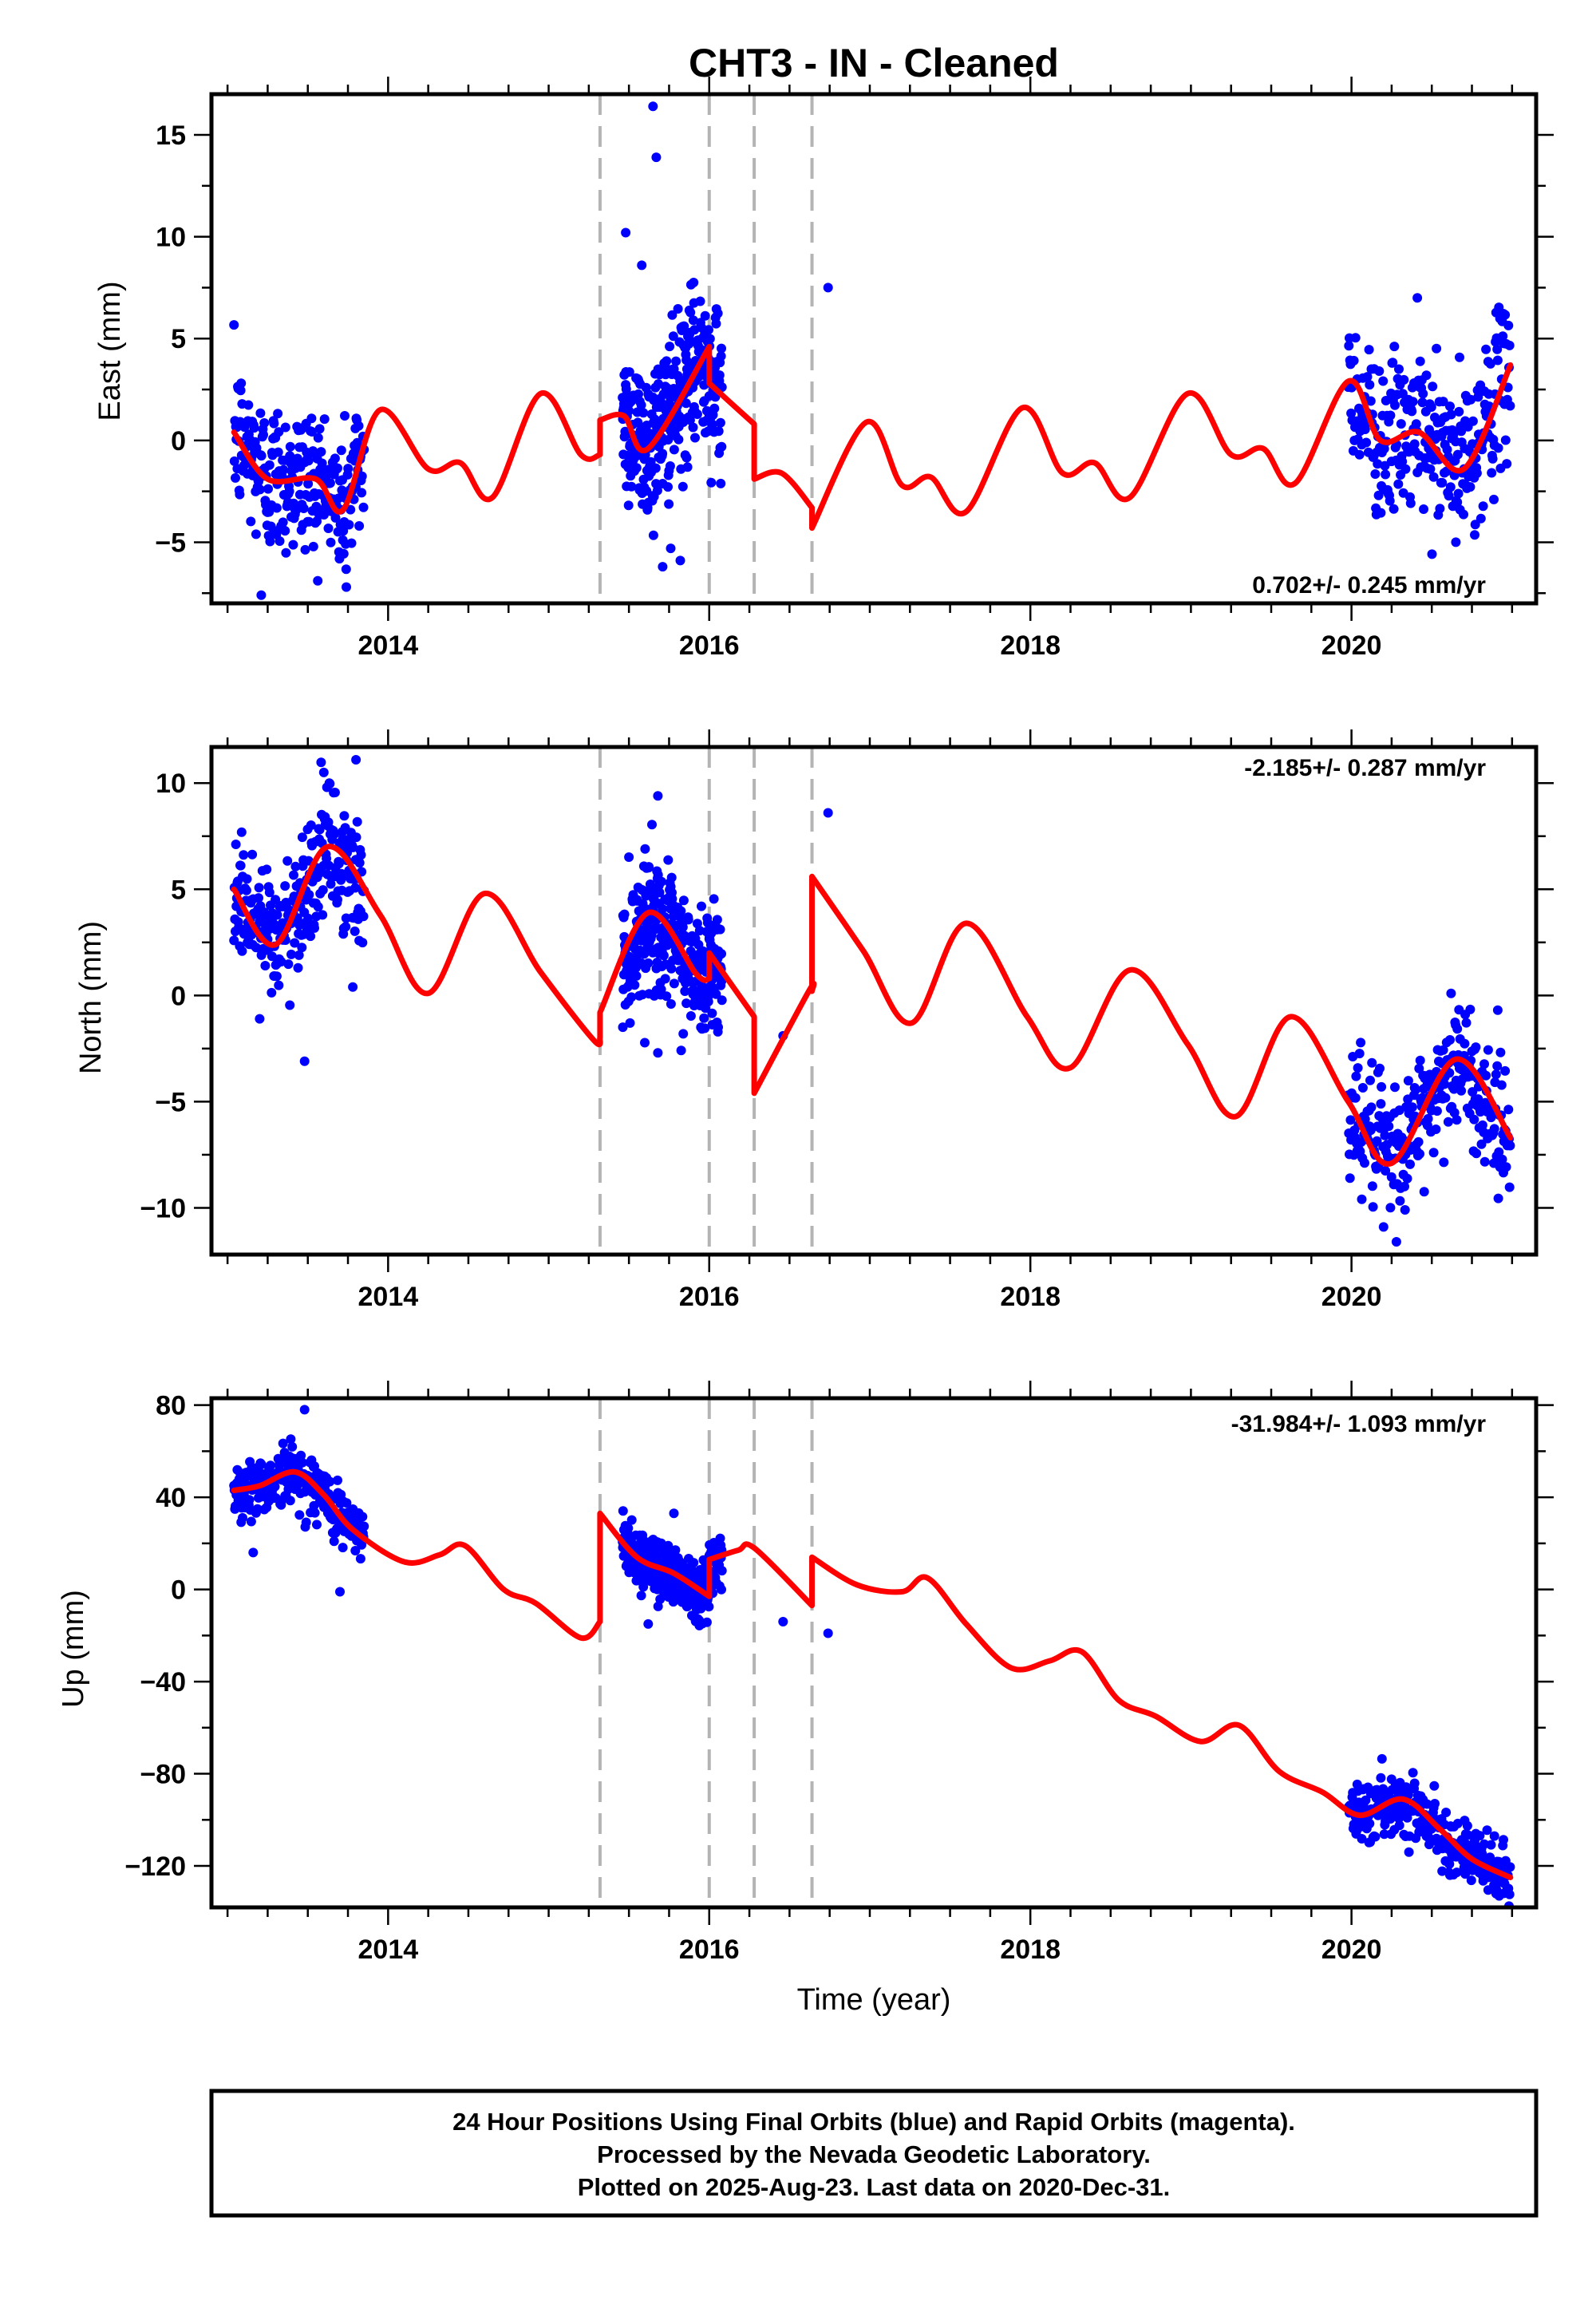 This screenshot has width=1596, height=2316. Describe the element at coordinates (178, 1590) in the screenshot. I see `y-tick-label: 0` at that location.